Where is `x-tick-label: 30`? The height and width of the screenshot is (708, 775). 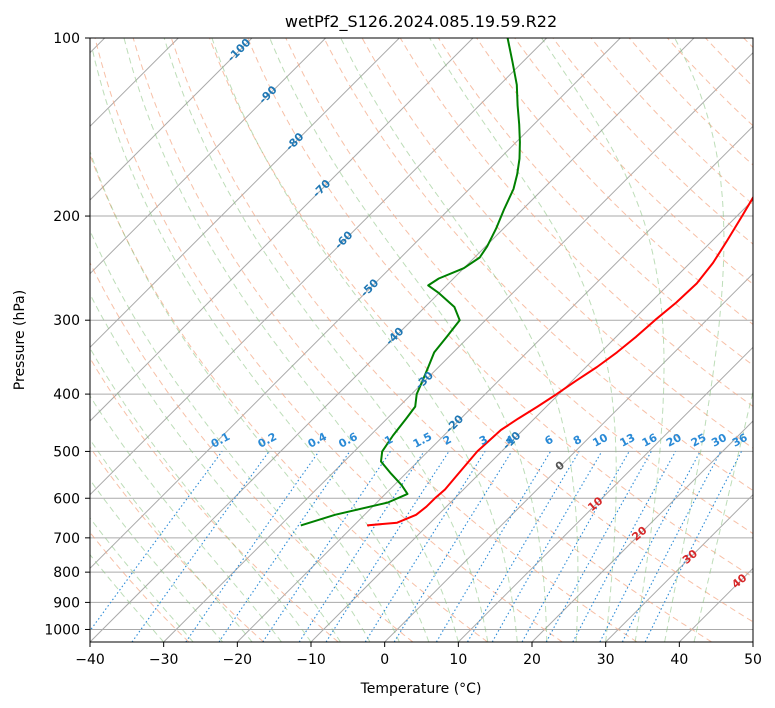 x-tick-label: 30 is located at coordinates (606, 660).